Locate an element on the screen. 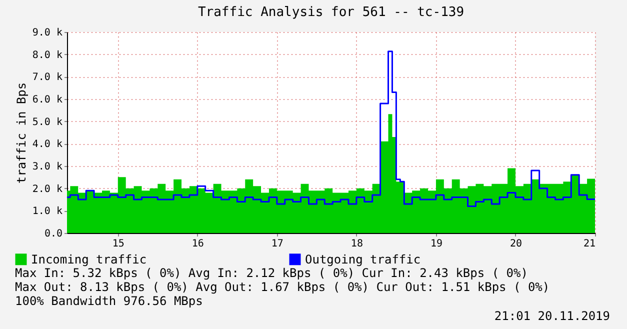 The width and height of the screenshot is (627, 329). y-tick-label: 4.0 k is located at coordinates (47, 144).